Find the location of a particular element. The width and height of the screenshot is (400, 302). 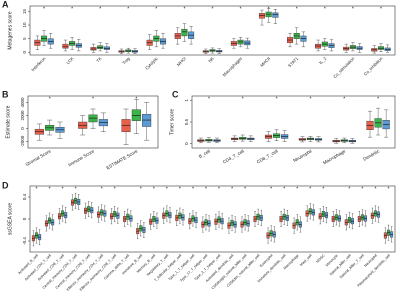

panel-label: C is located at coordinates (175, 94).